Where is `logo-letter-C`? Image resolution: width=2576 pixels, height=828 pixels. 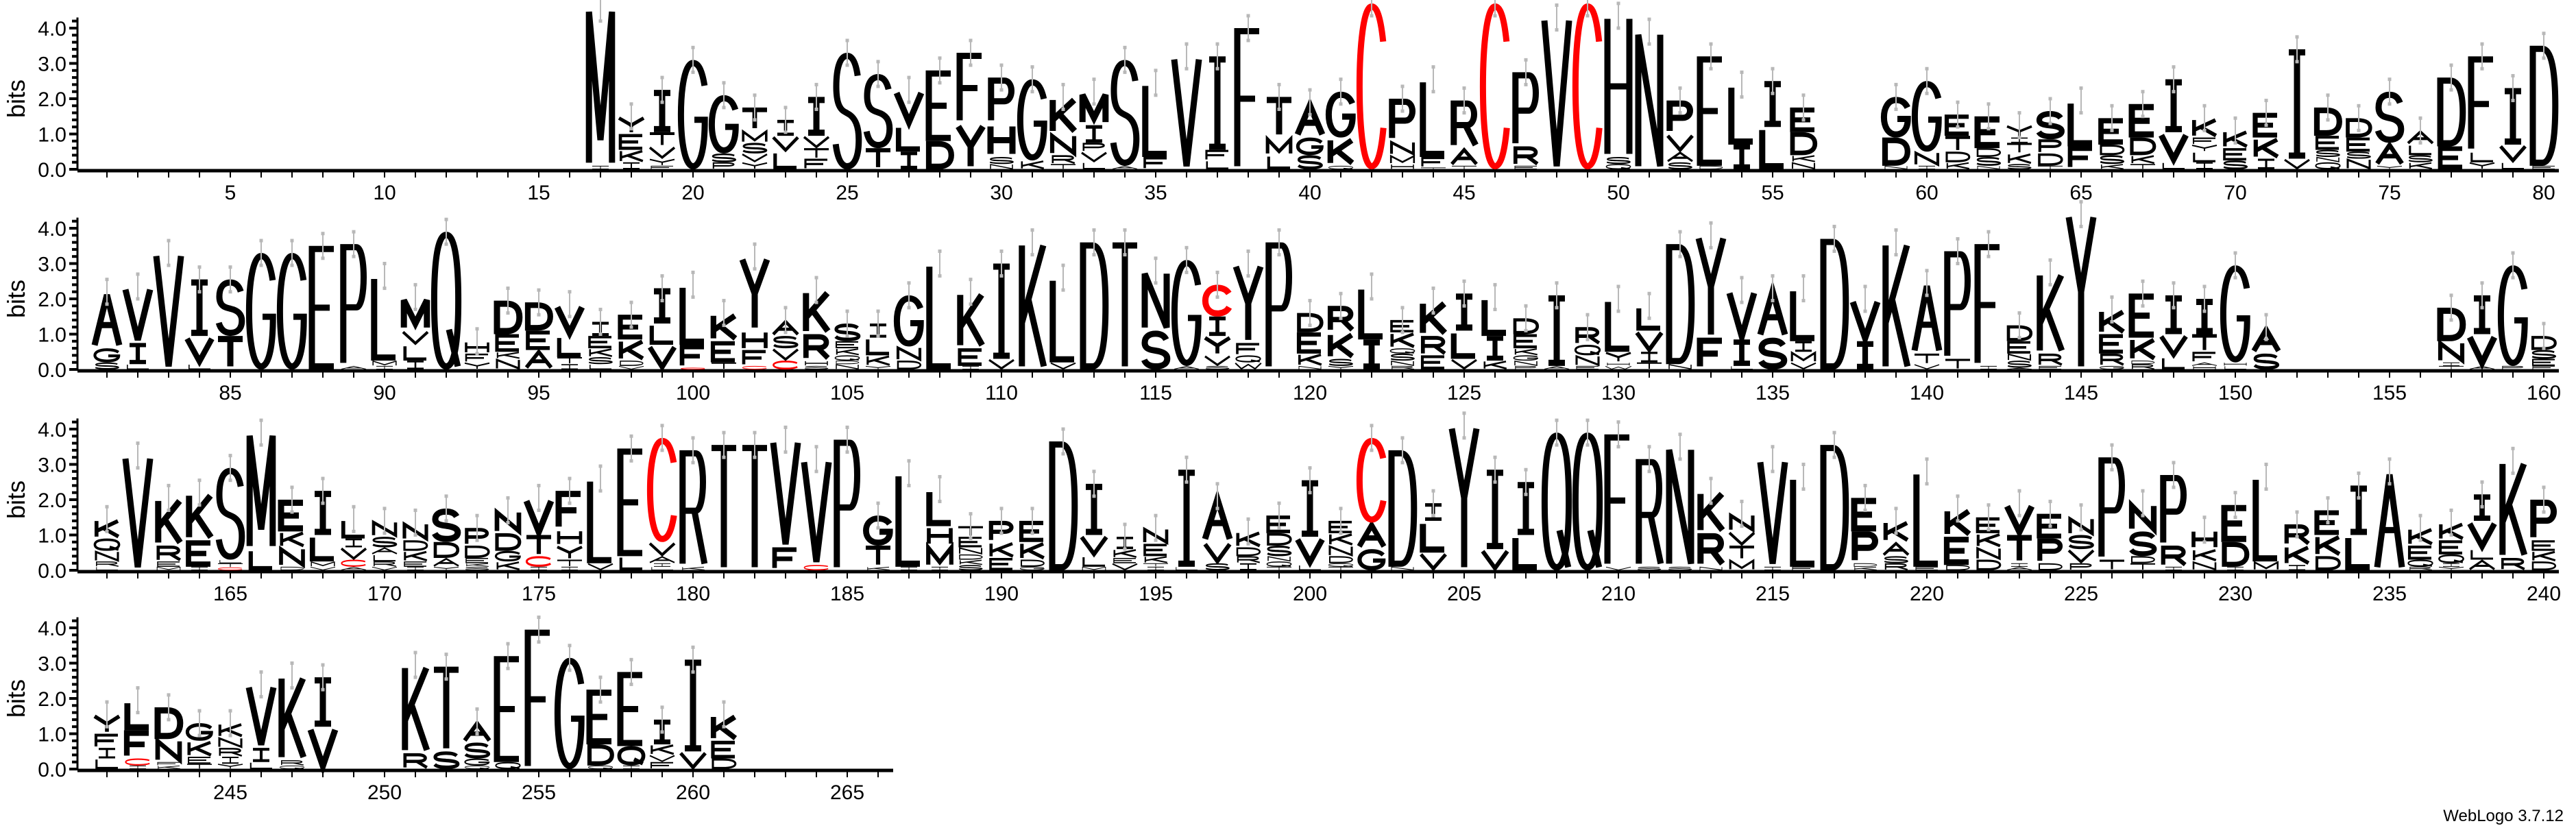
logo-letter-C is located at coordinates (230, 569).